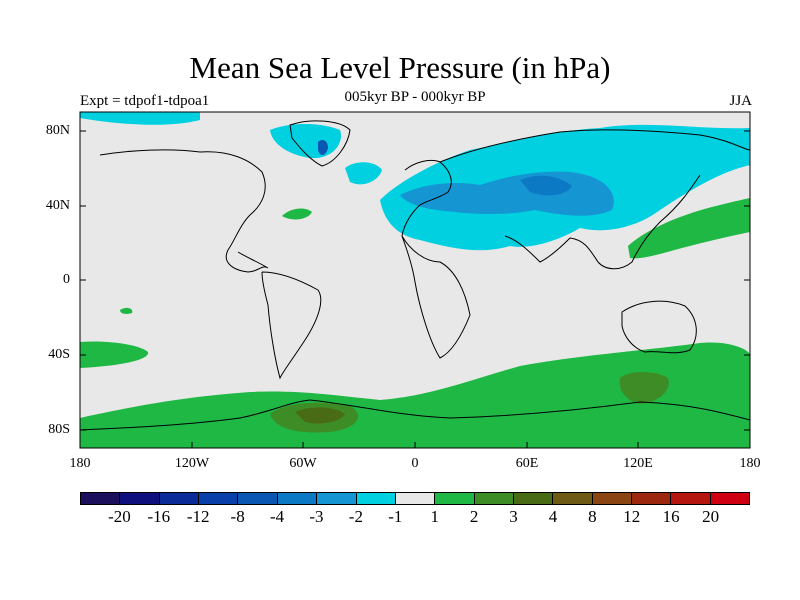  What do you see at coordinates (126, 310) in the screenshot?
I see `small-patch` at bounding box center [126, 310].